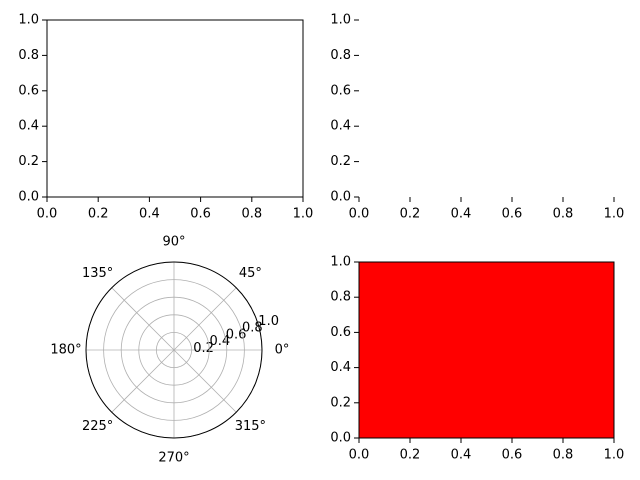  I want to click on theta-tick-label: 45°, so click(250, 273).